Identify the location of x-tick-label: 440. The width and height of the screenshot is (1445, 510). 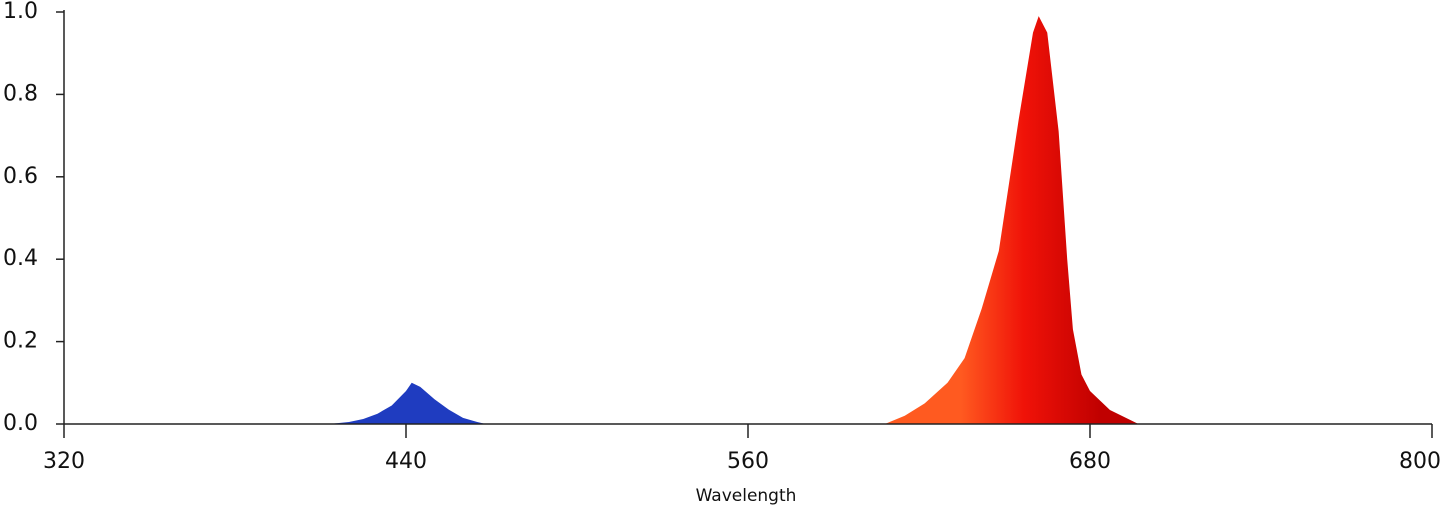
(406, 461).